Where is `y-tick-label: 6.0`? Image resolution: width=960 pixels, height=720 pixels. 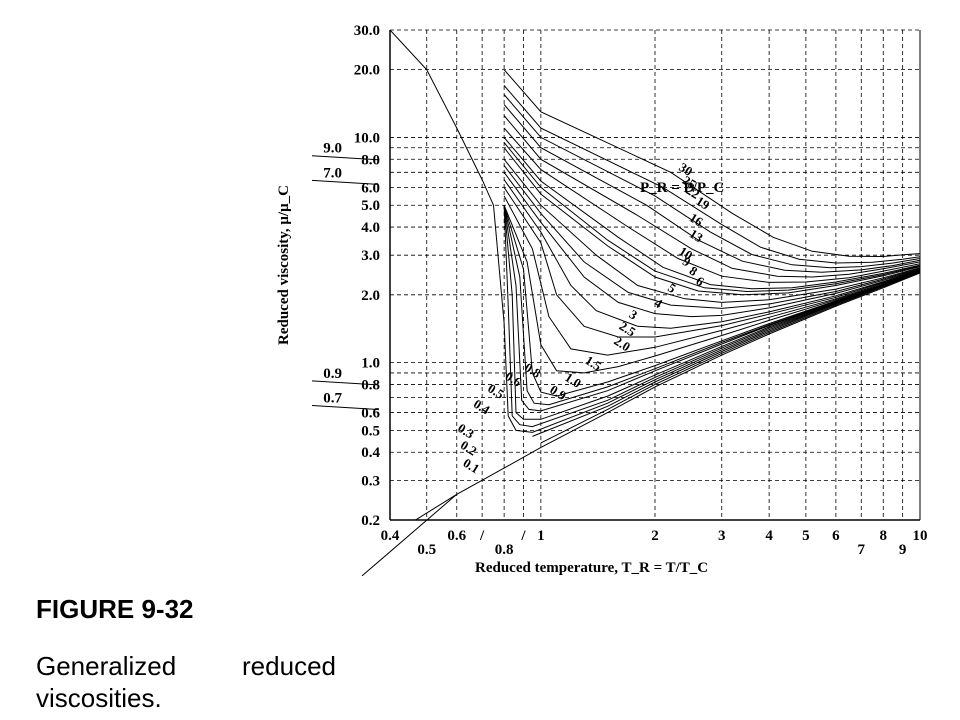 y-tick-label: 6.0 is located at coordinates (370, 188).